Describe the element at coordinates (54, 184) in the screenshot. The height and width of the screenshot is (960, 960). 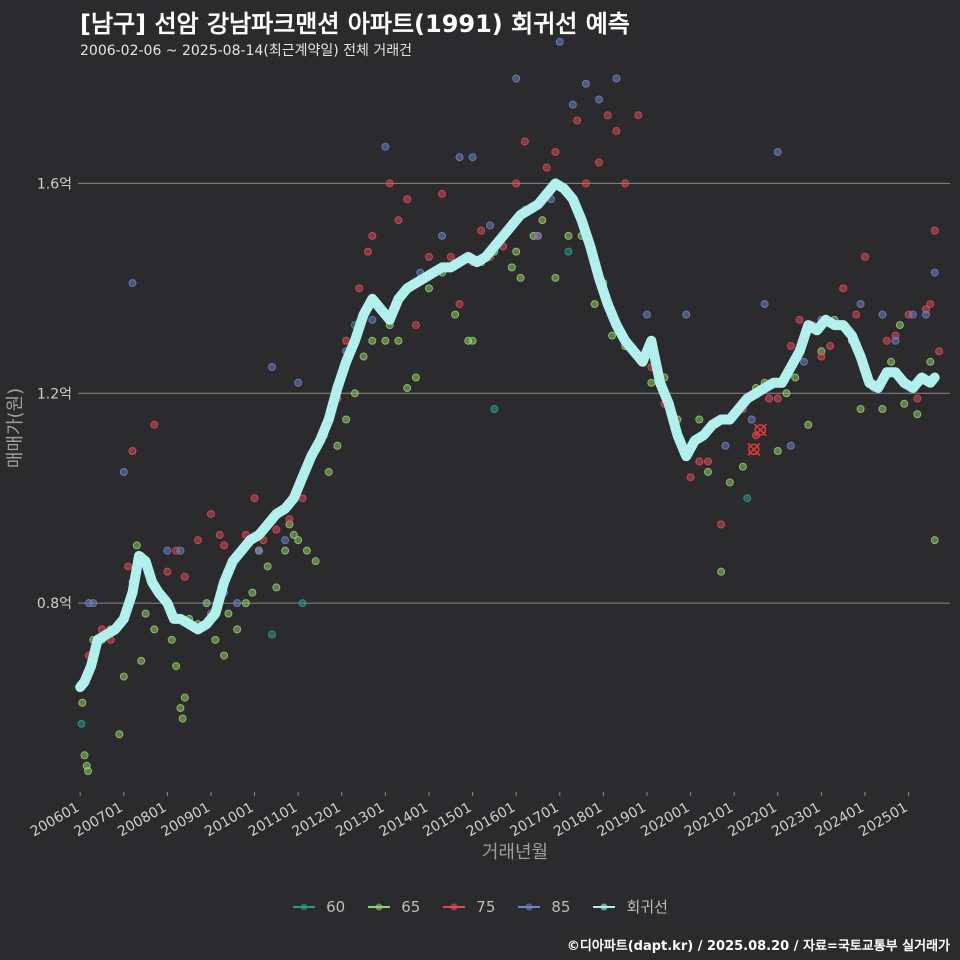
I see `y-tick-label: 1.6억` at that location.